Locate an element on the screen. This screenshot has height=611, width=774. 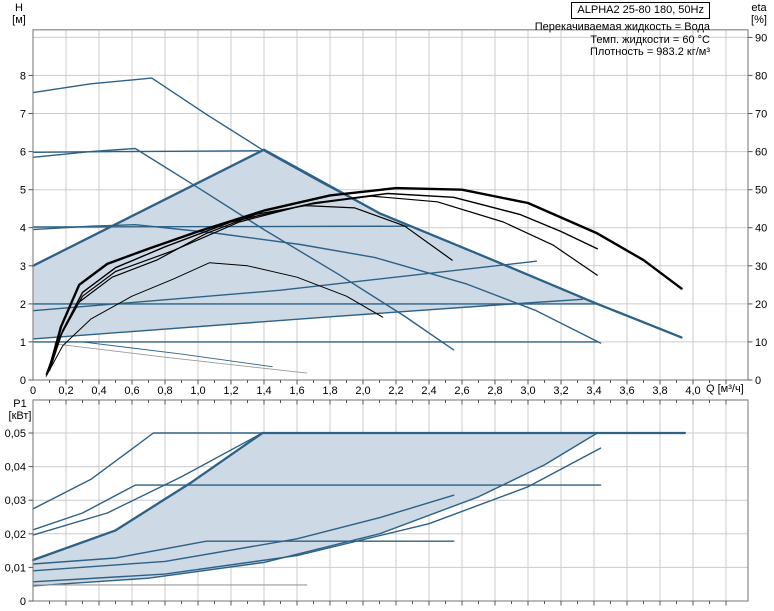
min-curve-dark is located at coordinates (177, 354).